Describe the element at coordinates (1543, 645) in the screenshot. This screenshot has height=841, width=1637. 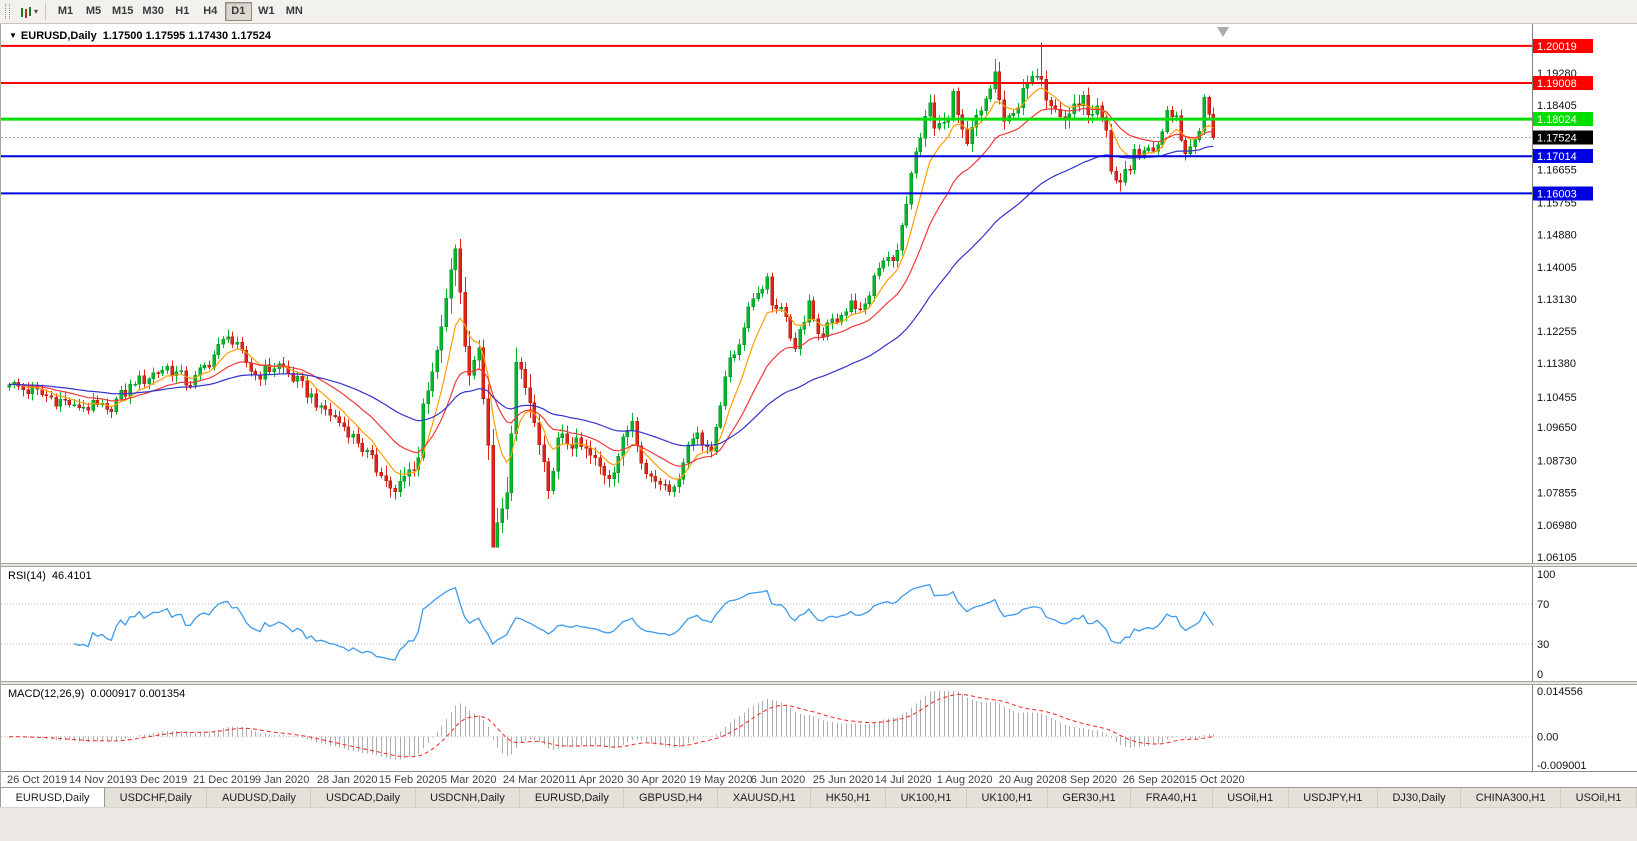
I see `rsi-axis-label: 30` at that location.